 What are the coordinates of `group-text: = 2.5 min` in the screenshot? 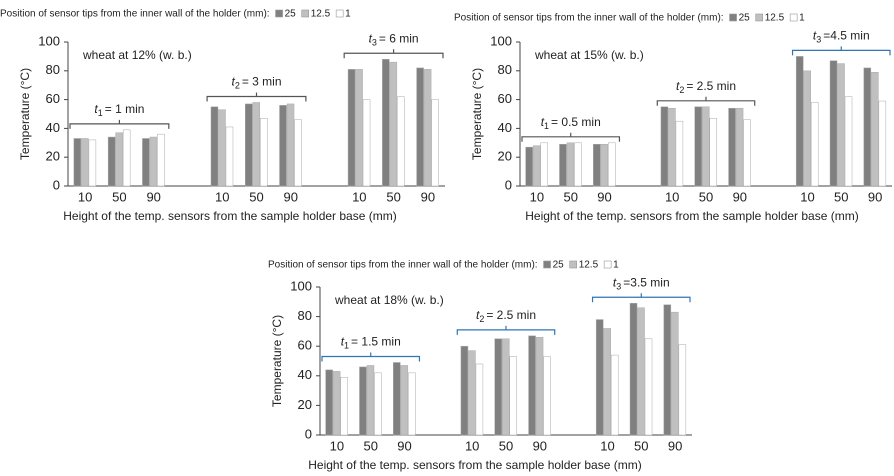 It's located at (711, 86).